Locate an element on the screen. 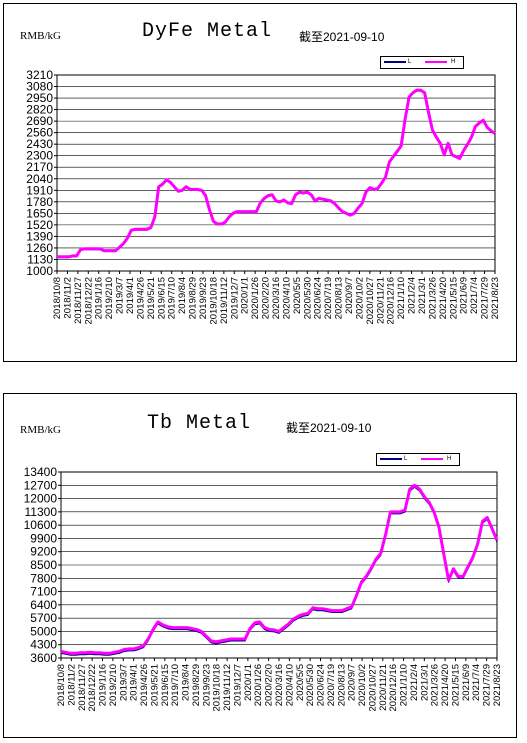 The height and width of the screenshot is (743, 527). y-tick-label: 1000 is located at coordinates (39, 271).